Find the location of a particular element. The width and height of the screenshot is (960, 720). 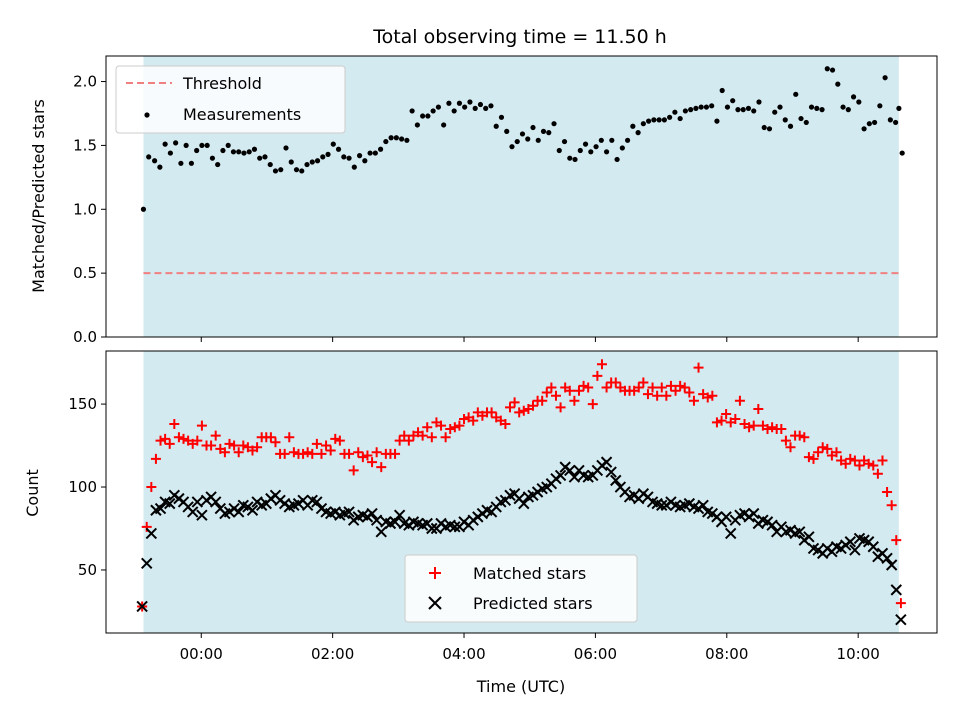

bottom-legend: Matched stars Predicted stars is located at coordinates (521, 588).